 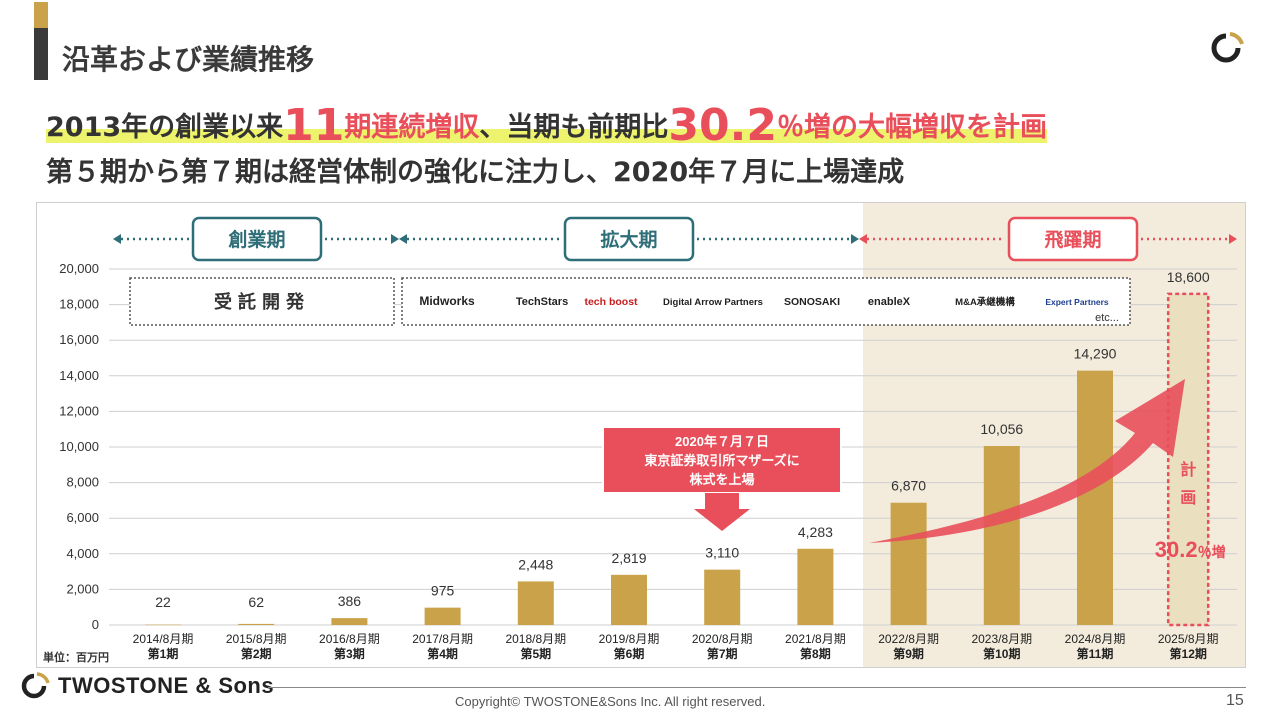 What do you see at coordinates (1188, 277) in the screenshot?
I see `bar-value-label: 18,600` at bounding box center [1188, 277].